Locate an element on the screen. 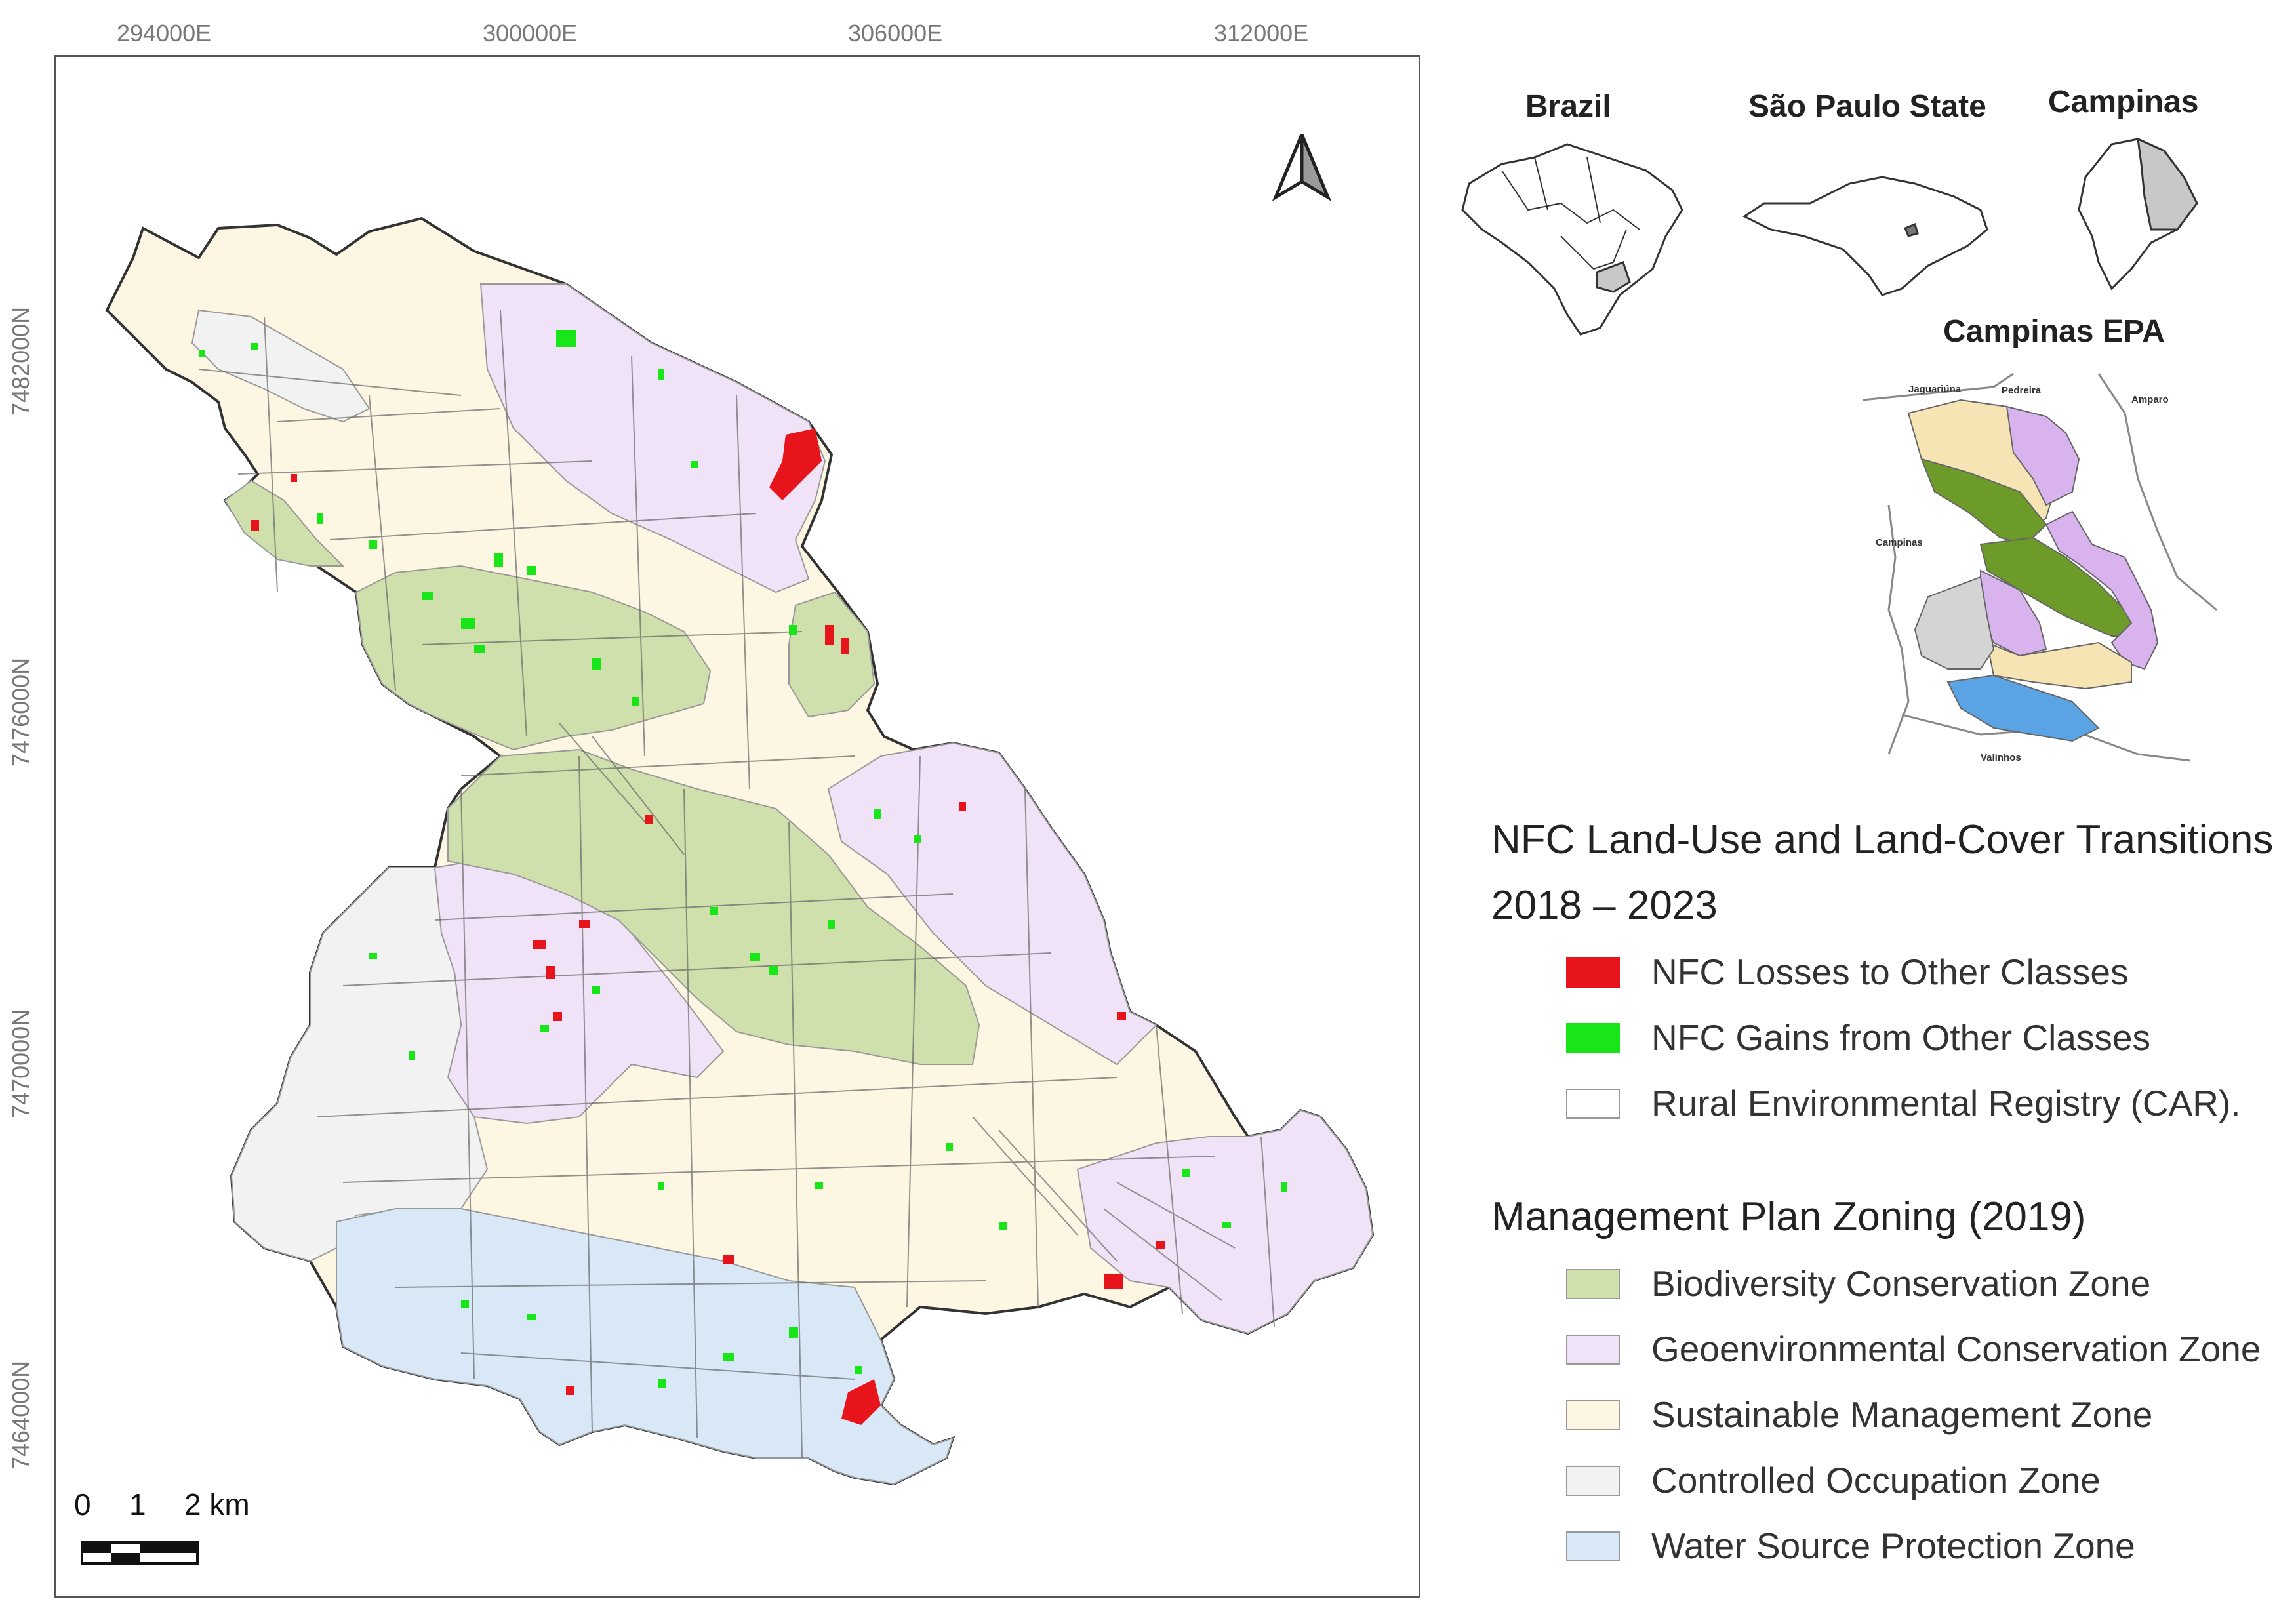 This screenshot has height=1610, width=2296. legend-transitions-title: NFC Land-Use and Land-Cover Transitions is located at coordinates (1883, 839).